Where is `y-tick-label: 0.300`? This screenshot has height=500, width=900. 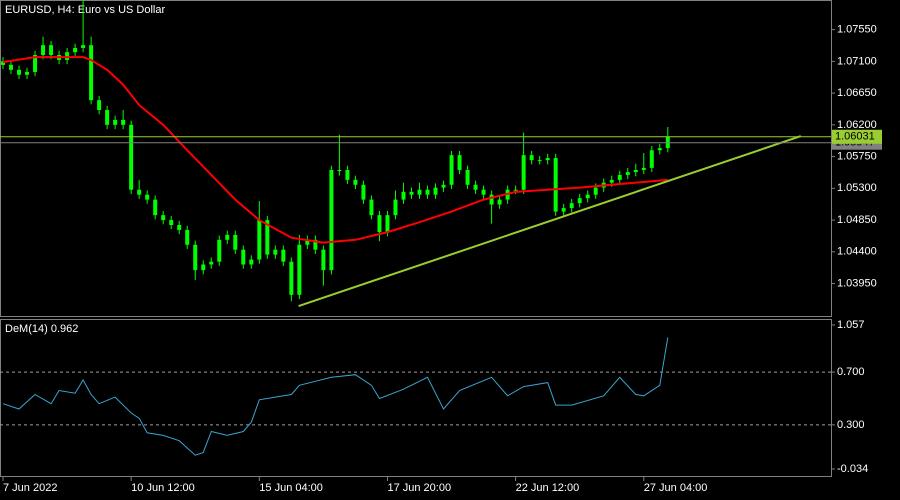
y-tick-label: 0.300 is located at coordinates (851, 425).